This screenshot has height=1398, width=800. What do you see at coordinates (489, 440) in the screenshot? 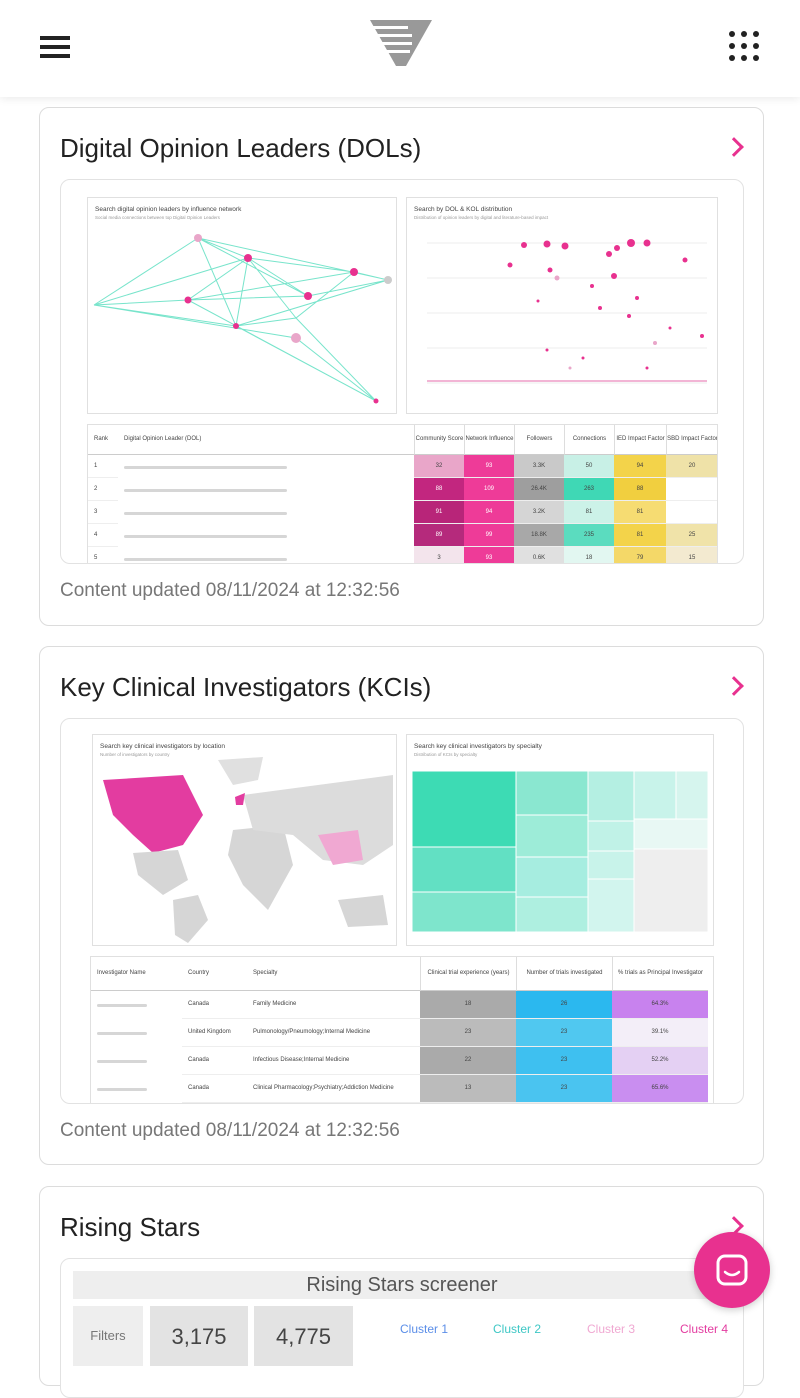
I see `table-header: Network Influence` at bounding box center [489, 440].